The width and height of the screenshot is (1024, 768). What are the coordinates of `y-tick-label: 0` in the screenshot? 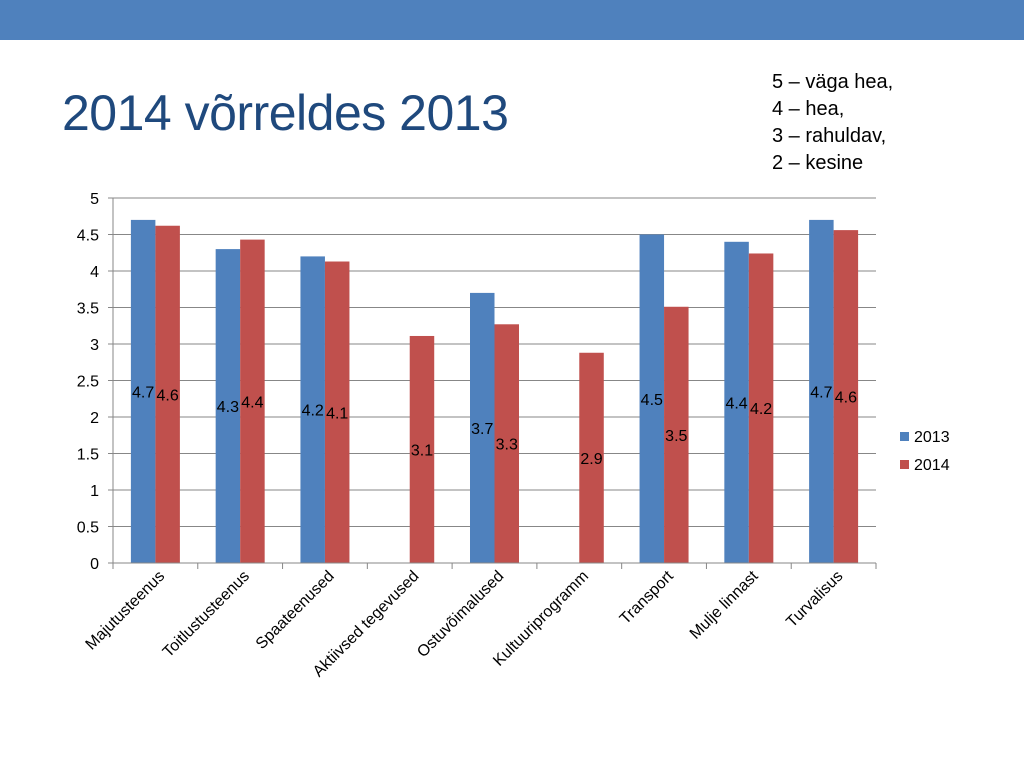 It's located at (94, 564).